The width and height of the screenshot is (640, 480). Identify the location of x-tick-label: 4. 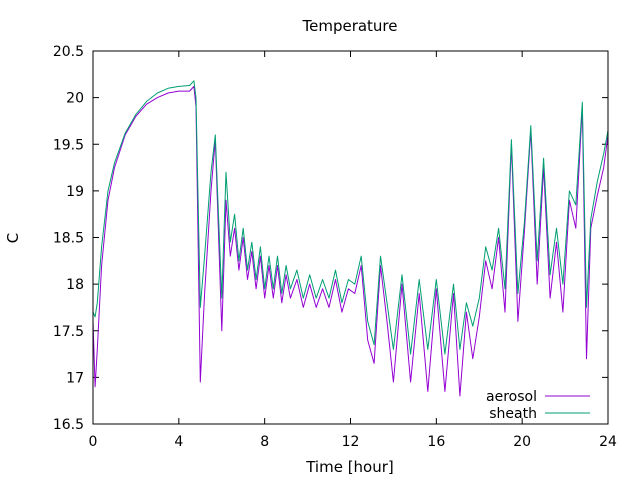
(178, 442).